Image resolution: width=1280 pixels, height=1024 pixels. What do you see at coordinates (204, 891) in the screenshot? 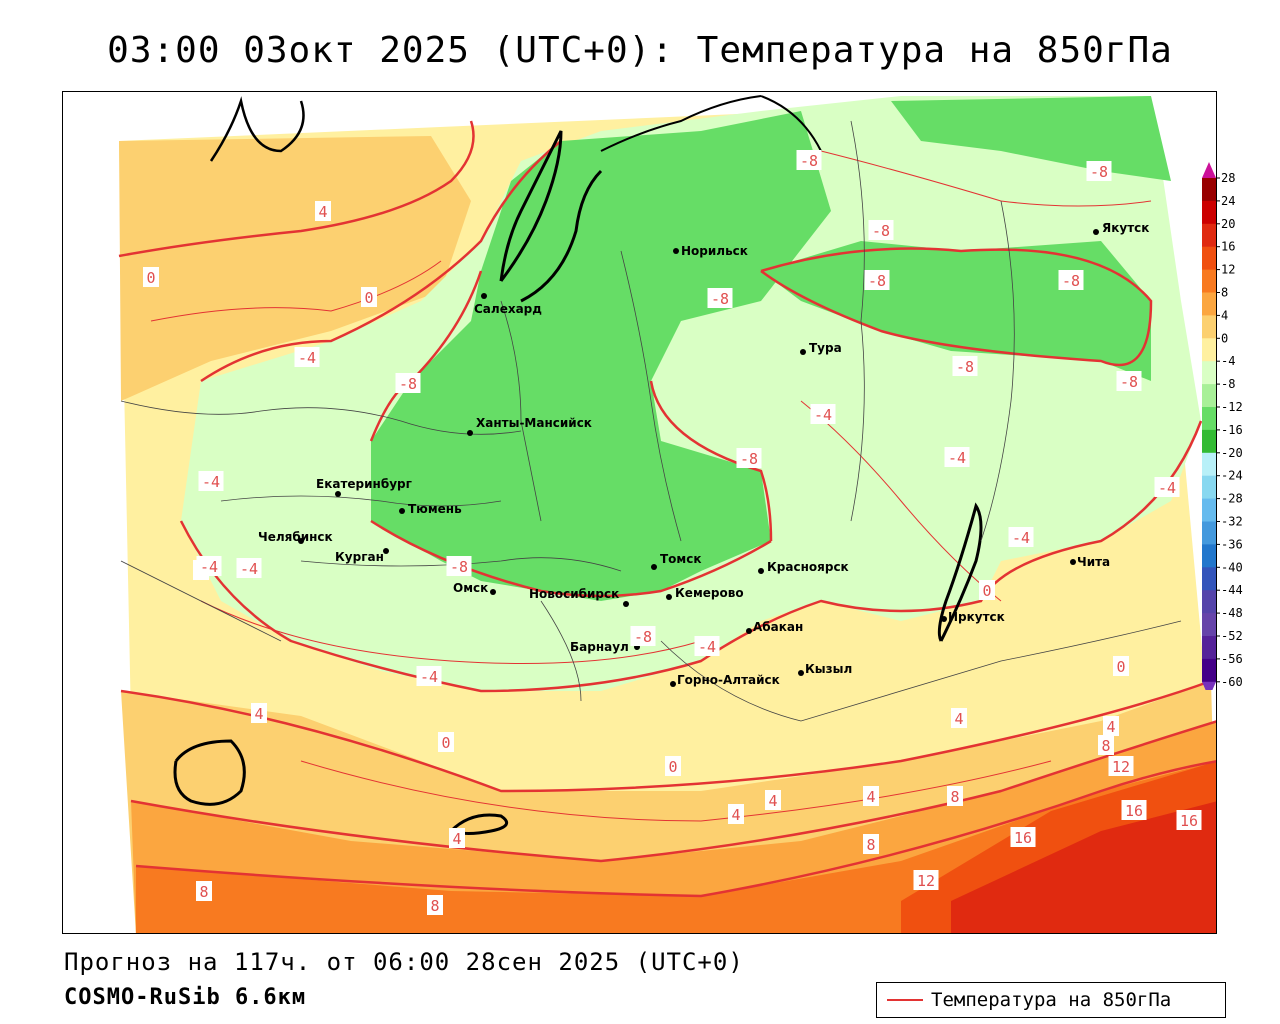
I see `isotherm-label: 8` at bounding box center [204, 891].